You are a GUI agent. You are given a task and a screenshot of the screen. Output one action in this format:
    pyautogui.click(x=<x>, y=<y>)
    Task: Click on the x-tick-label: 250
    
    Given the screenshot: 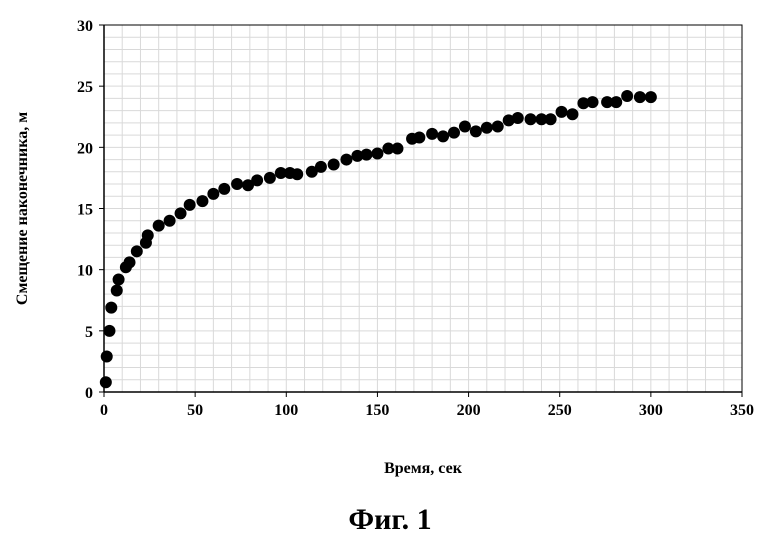 What is the action you would take?
    pyautogui.click(x=560, y=410)
    